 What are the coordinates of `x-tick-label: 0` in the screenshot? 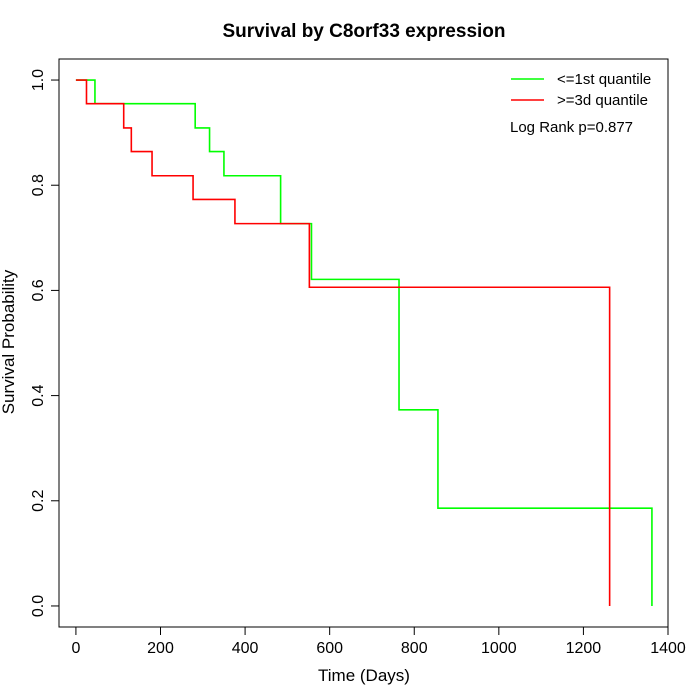 It's located at (75, 648).